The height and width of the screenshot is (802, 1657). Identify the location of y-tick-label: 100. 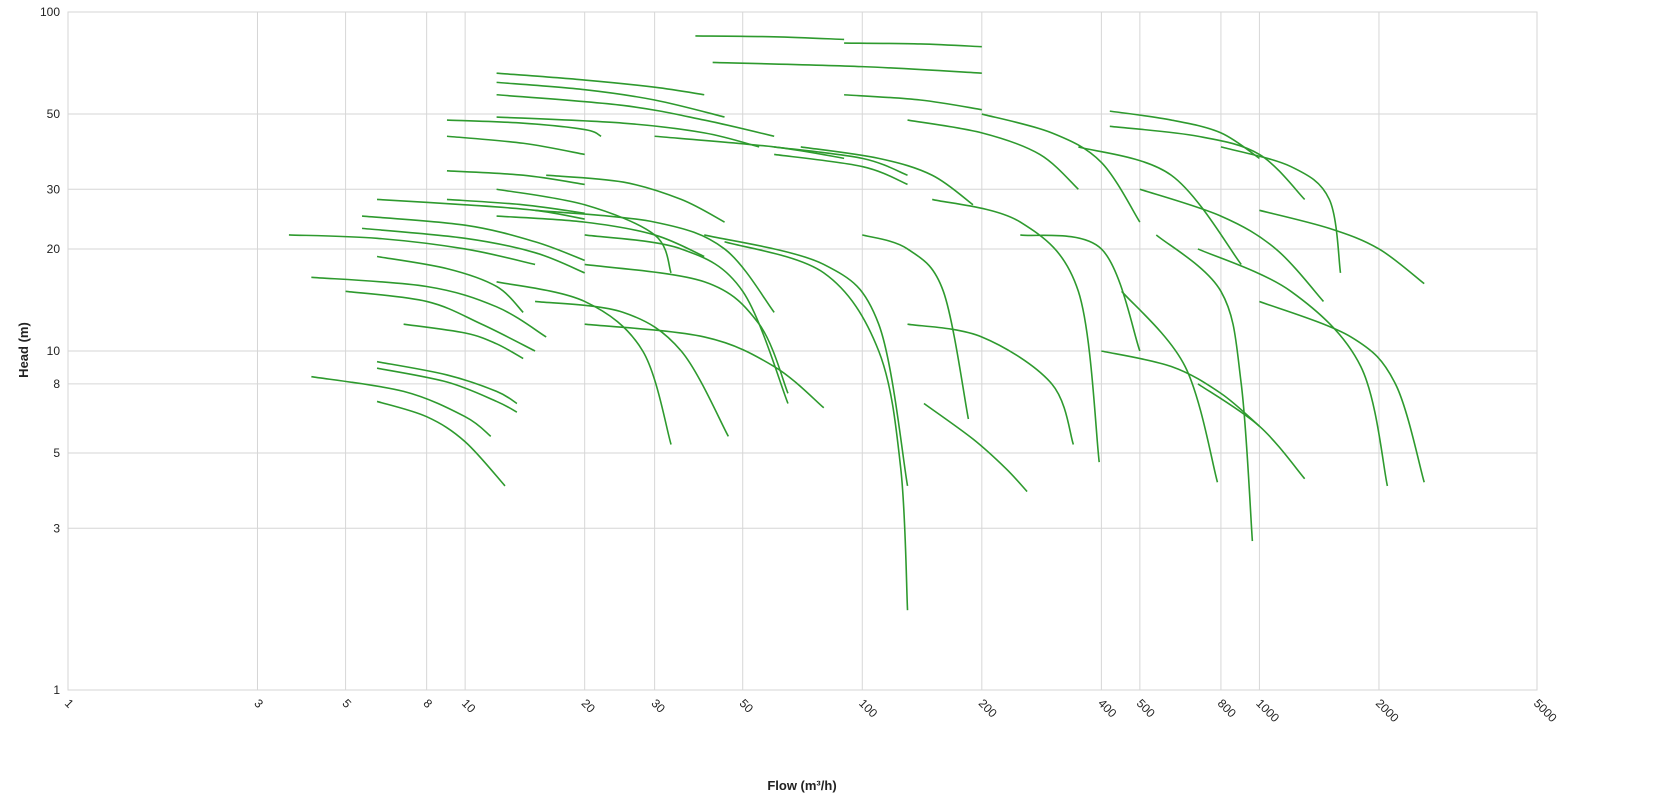
(50, 12).